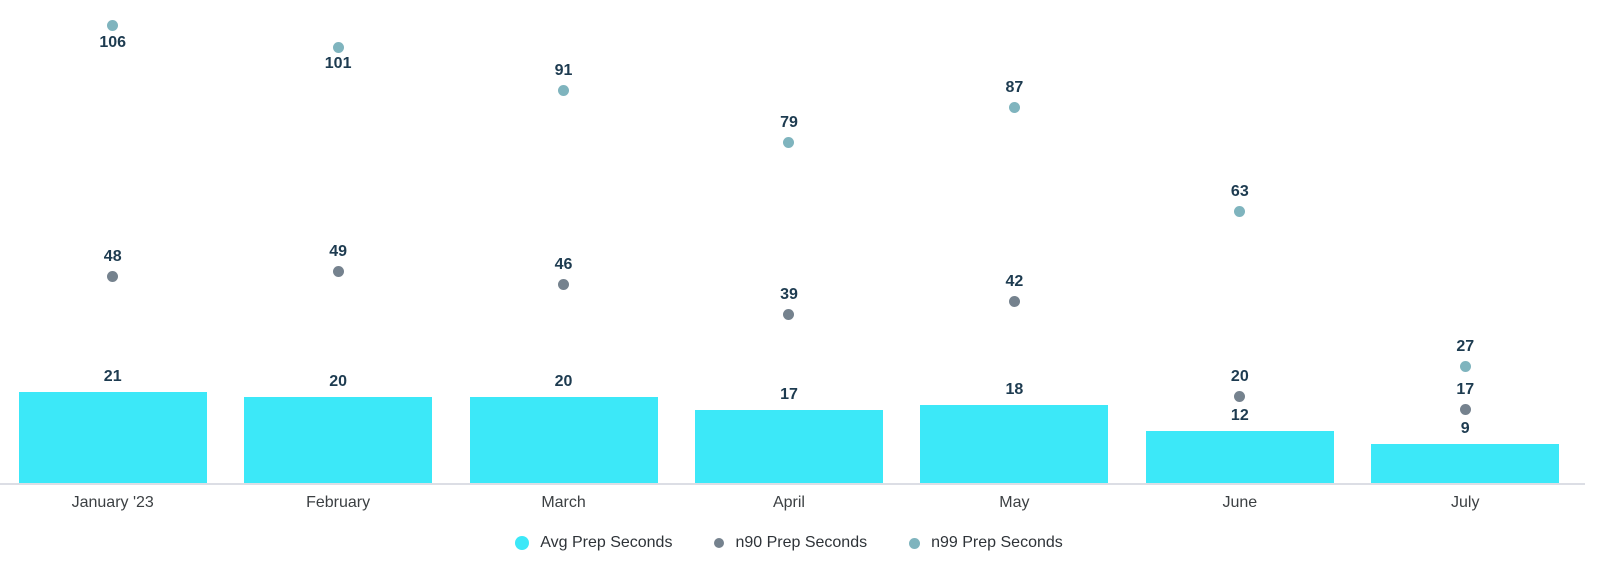  What do you see at coordinates (792, 484) in the screenshot?
I see `x-axis-line` at bounding box center [792, 484].